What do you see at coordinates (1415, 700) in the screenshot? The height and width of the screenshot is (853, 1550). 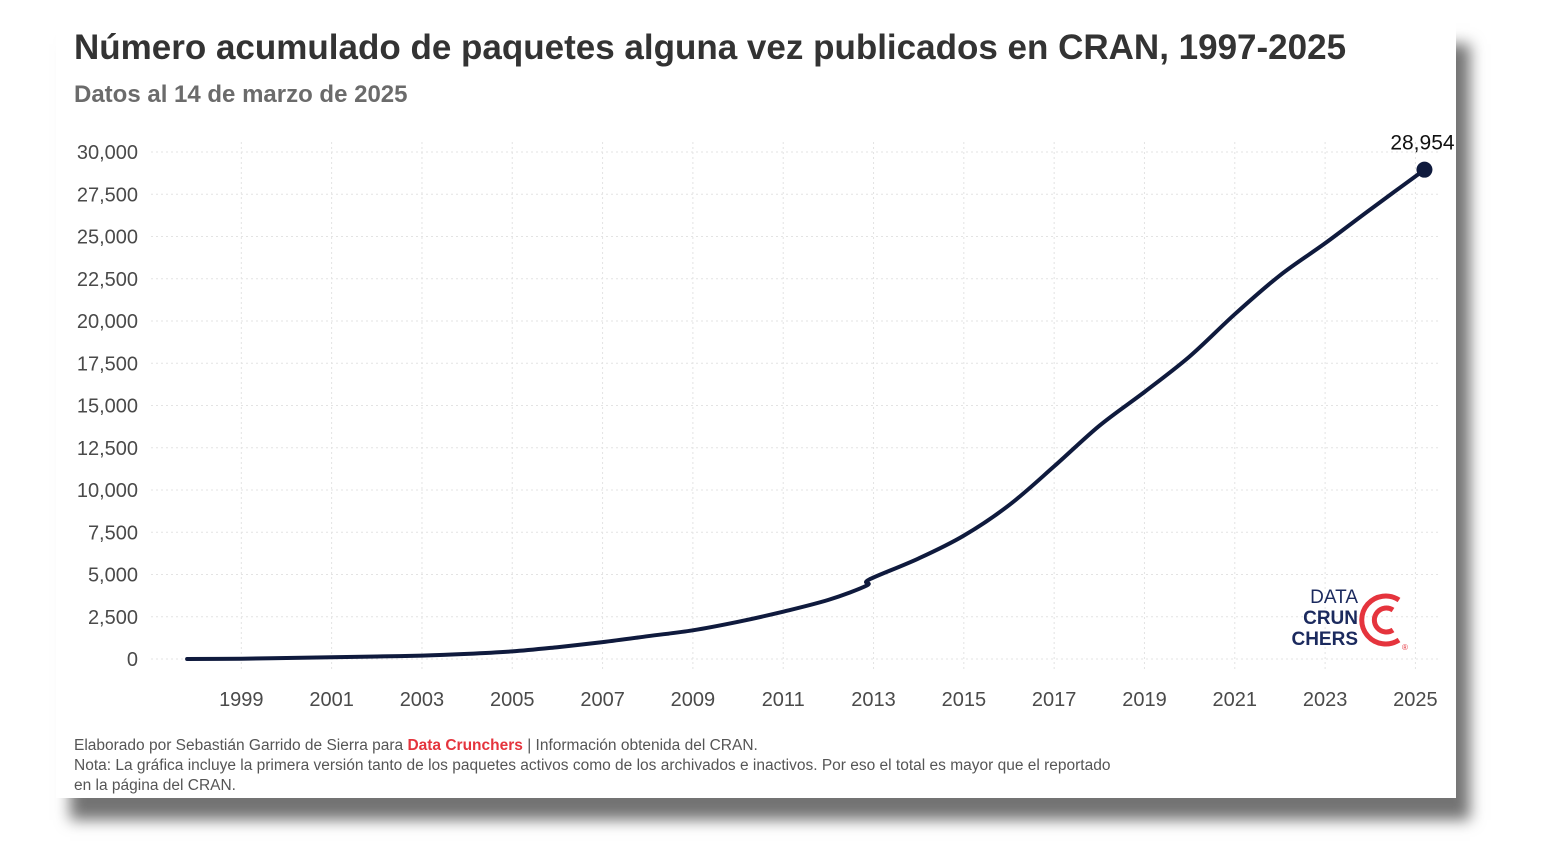 I see `x-tick-label: 2025` at bounding box center [1415, 700].